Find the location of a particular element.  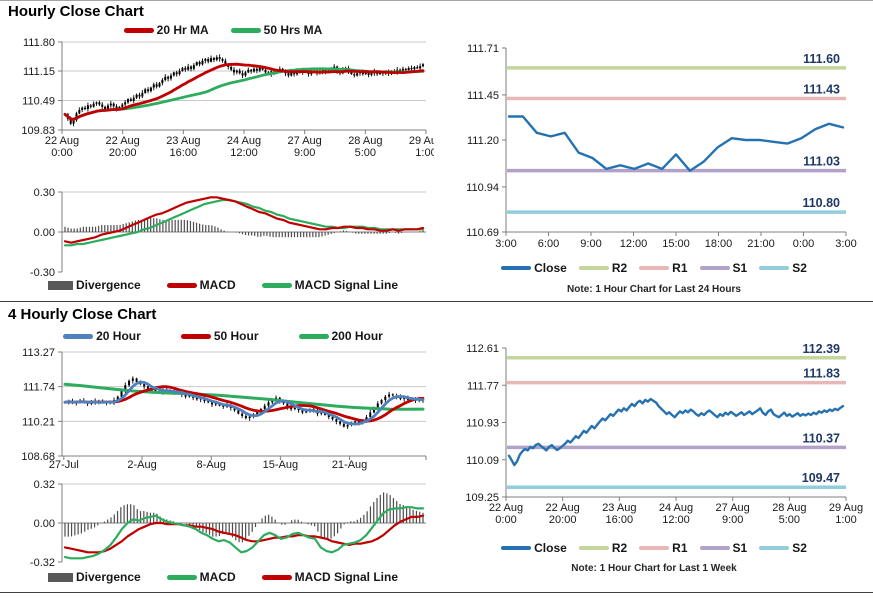

svg-text: 111.80 is located at coordinates (39, 43).